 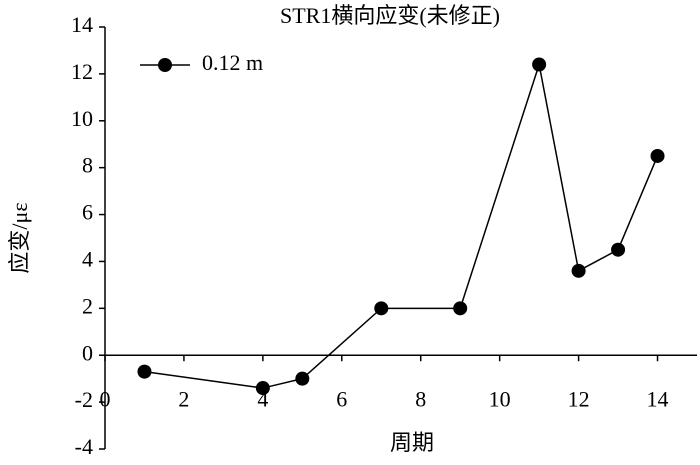 I want to click on y-tick-label: 0, so click(x=87, y=352).